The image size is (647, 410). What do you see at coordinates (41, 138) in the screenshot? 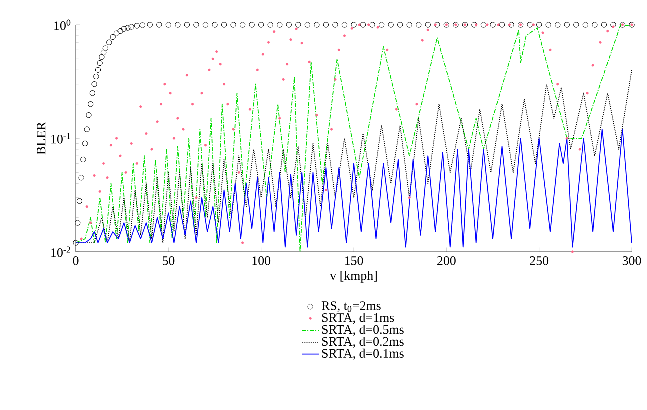
I see `y-axis-title: BLER` at bounding box center [41, 138].